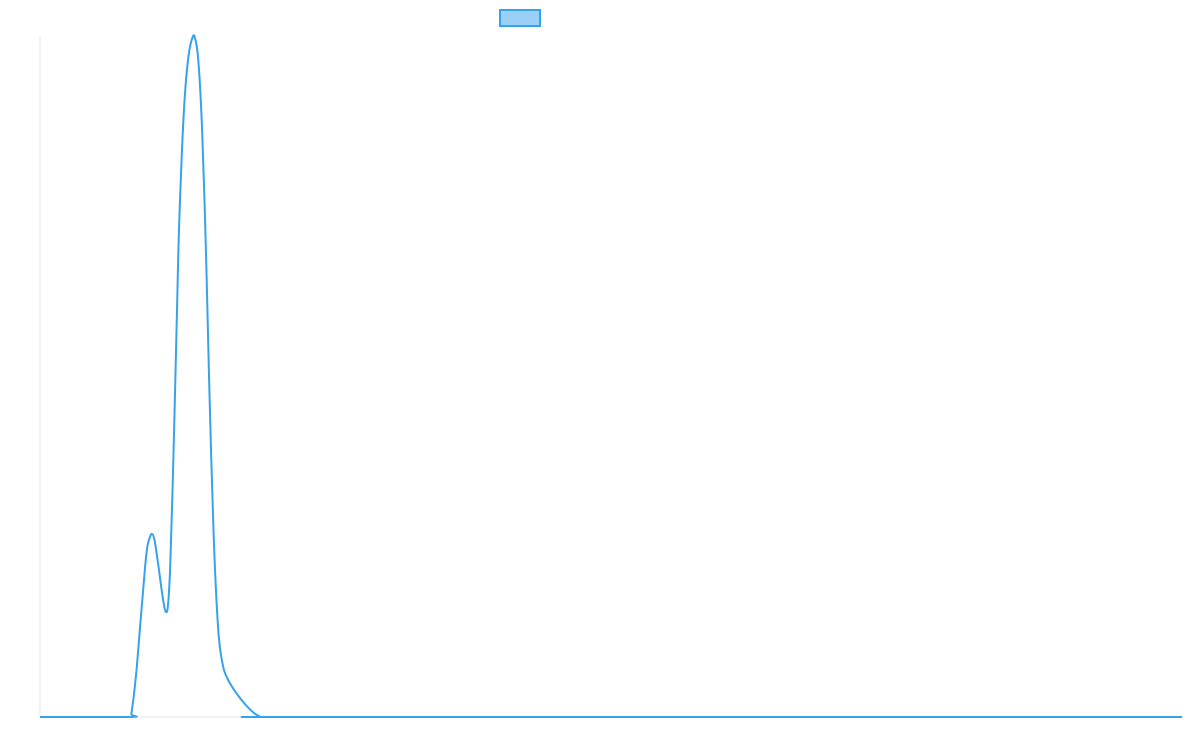 Image resolution: width=1200 pixels, height=750 pixels. I want to click on legend, so click(520, 18).